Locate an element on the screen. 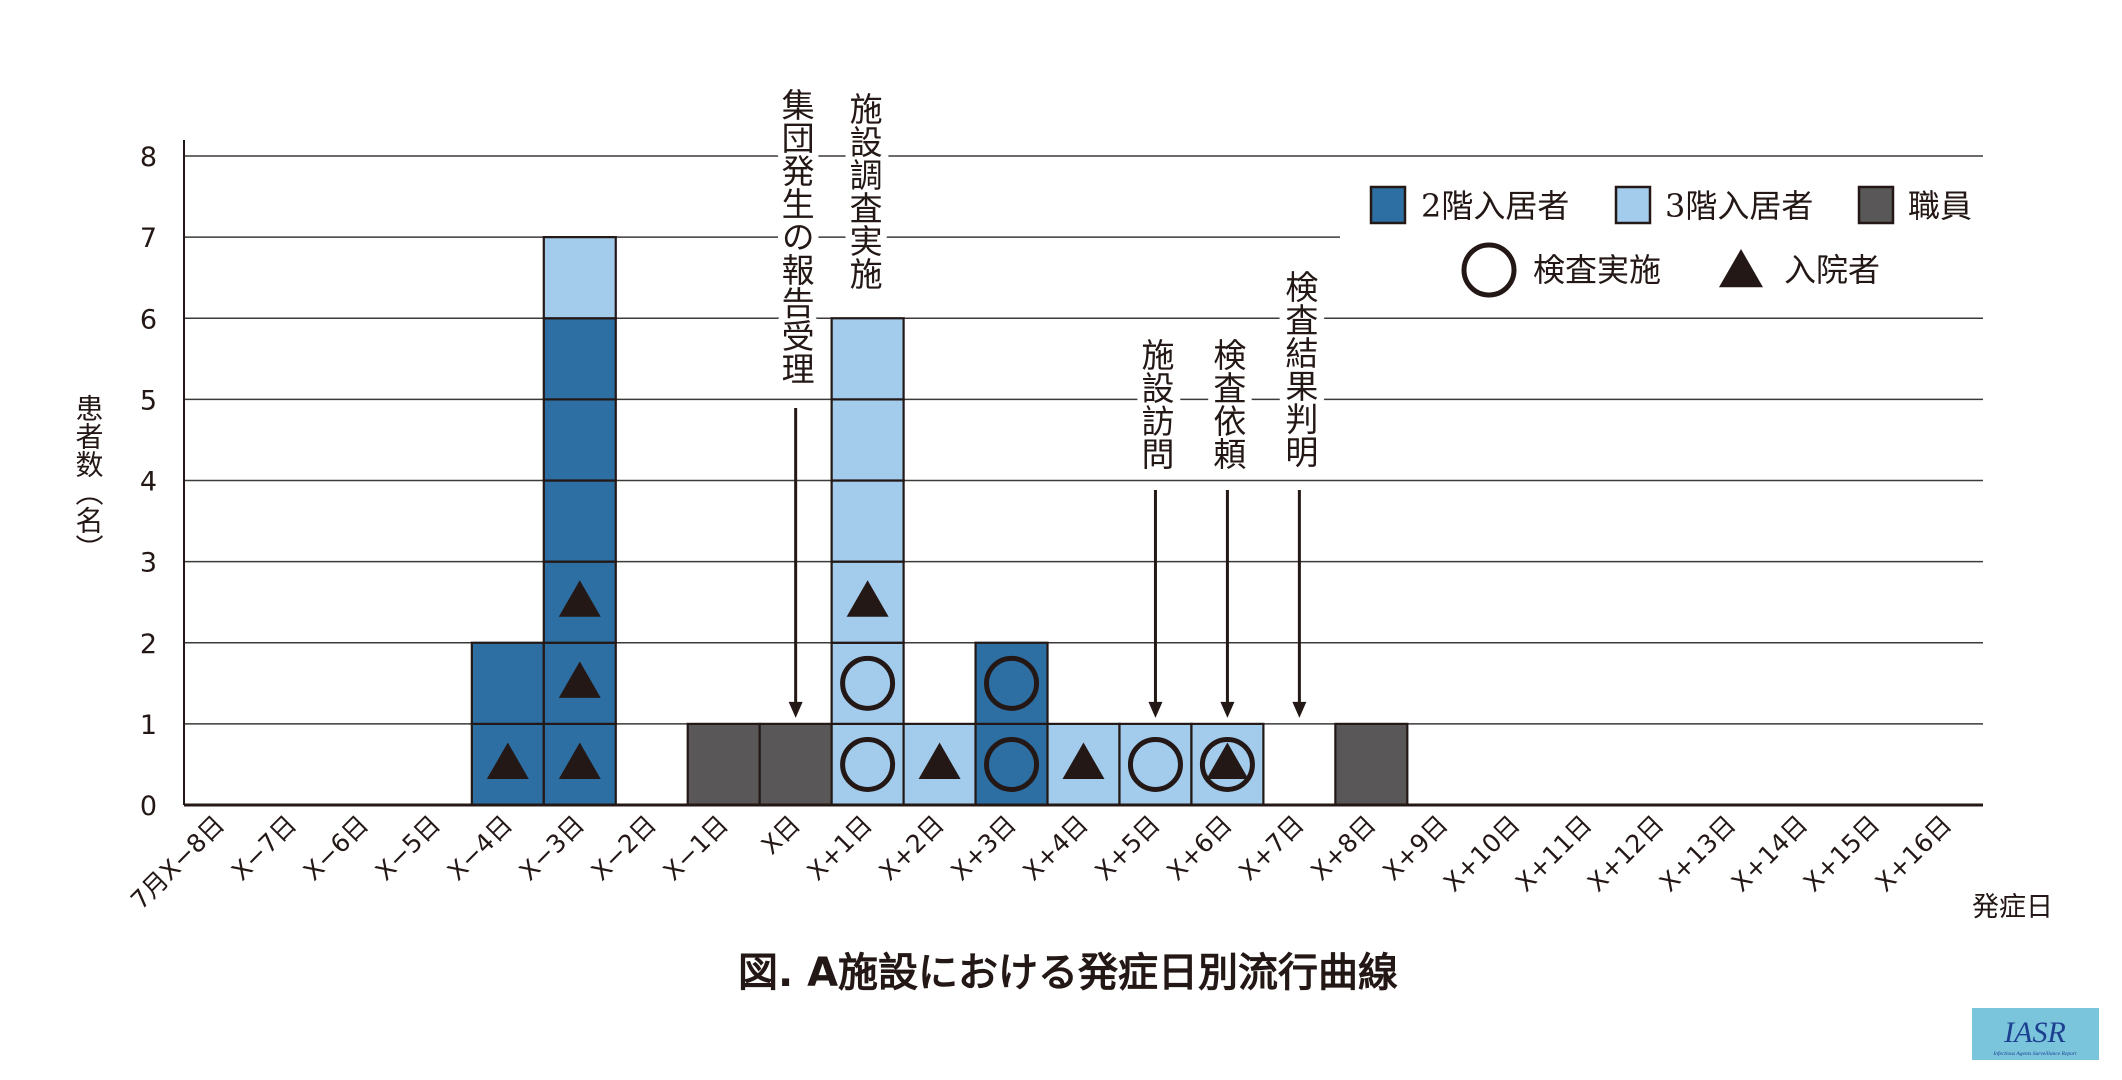 Image resolution: width=2122 pixels, height=1080 pixels. svg-text: IASR is located at coordinates (2034, 1032).